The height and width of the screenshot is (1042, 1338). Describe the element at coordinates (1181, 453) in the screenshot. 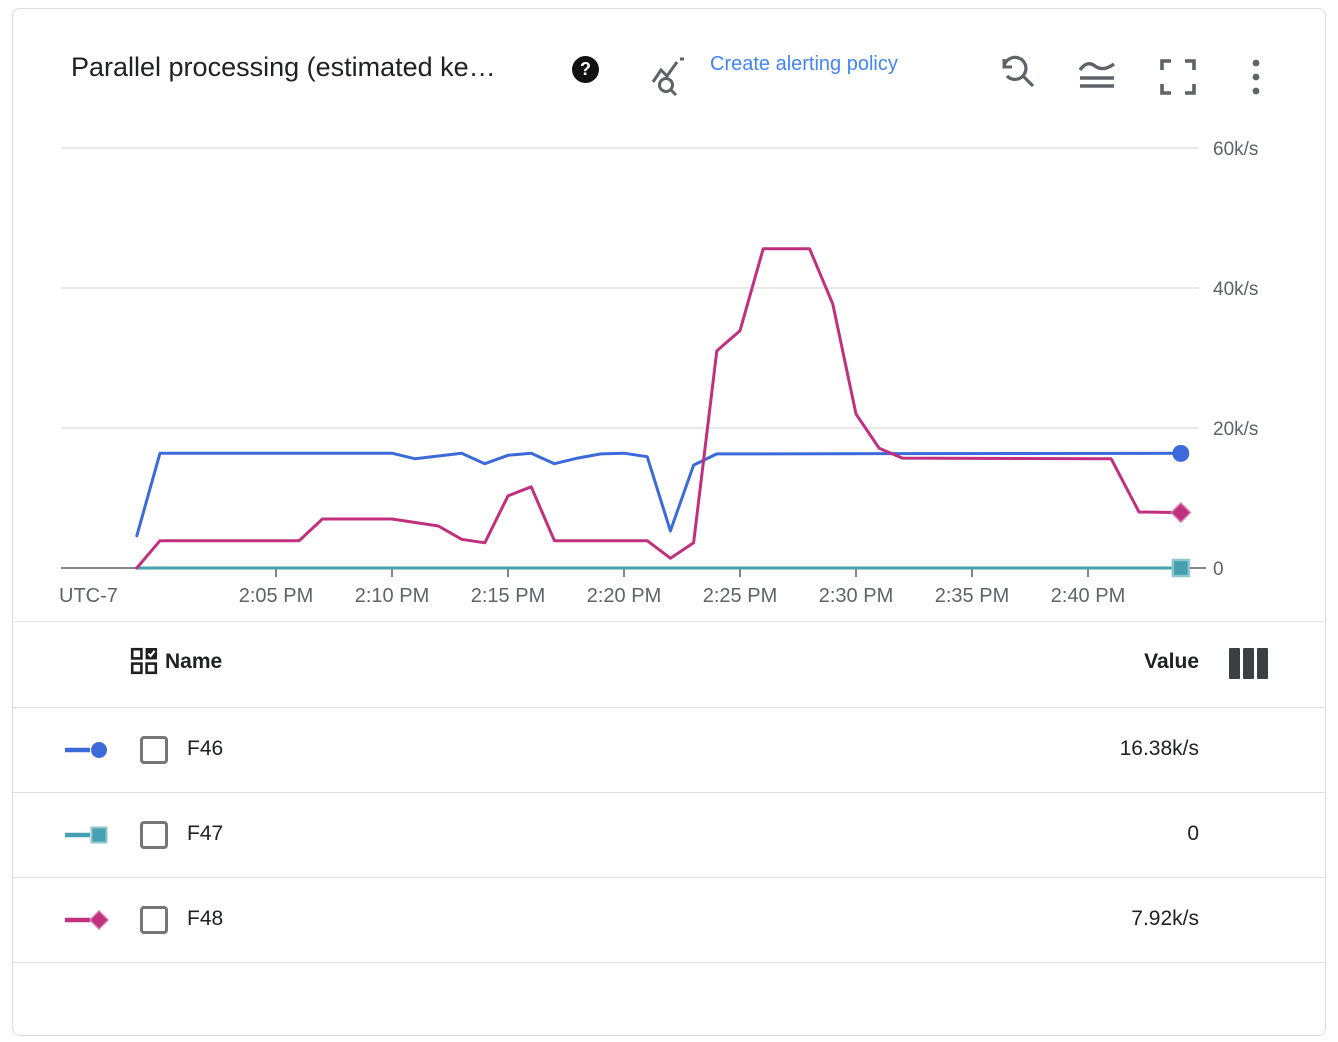

I see `series-marker-F46` at that location.